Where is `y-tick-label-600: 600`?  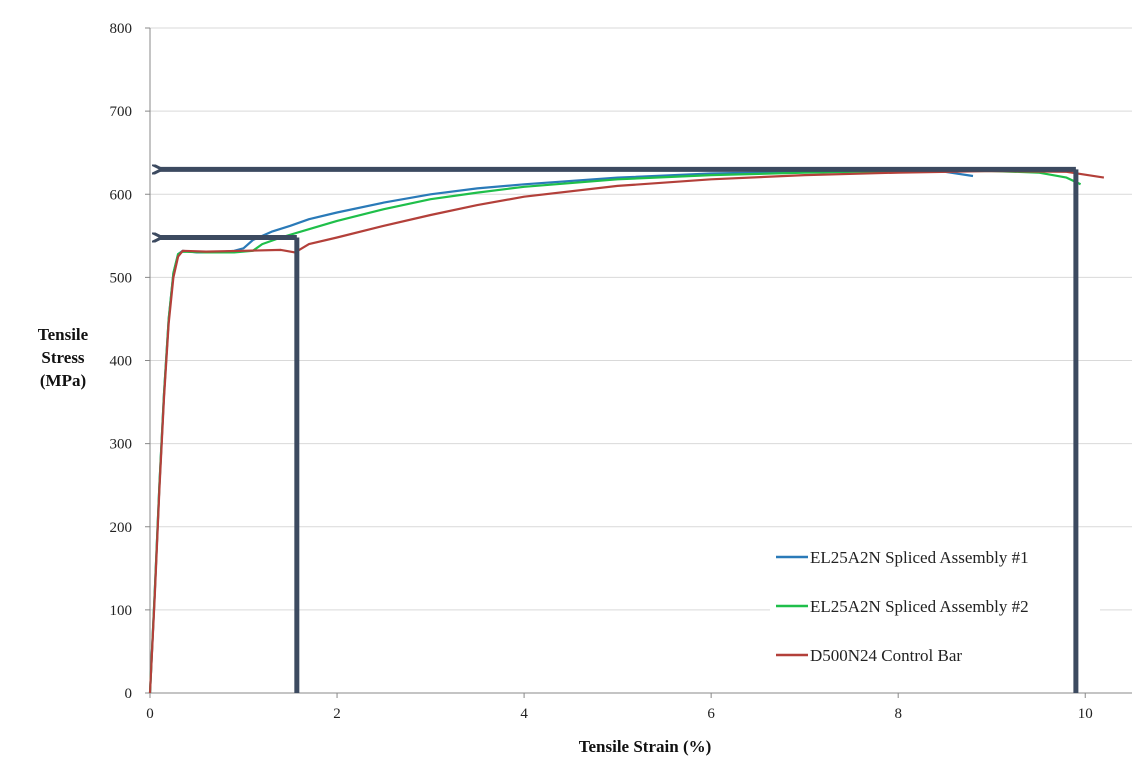 y-tick-label-600: 600 is located at coordinates (121, 195).